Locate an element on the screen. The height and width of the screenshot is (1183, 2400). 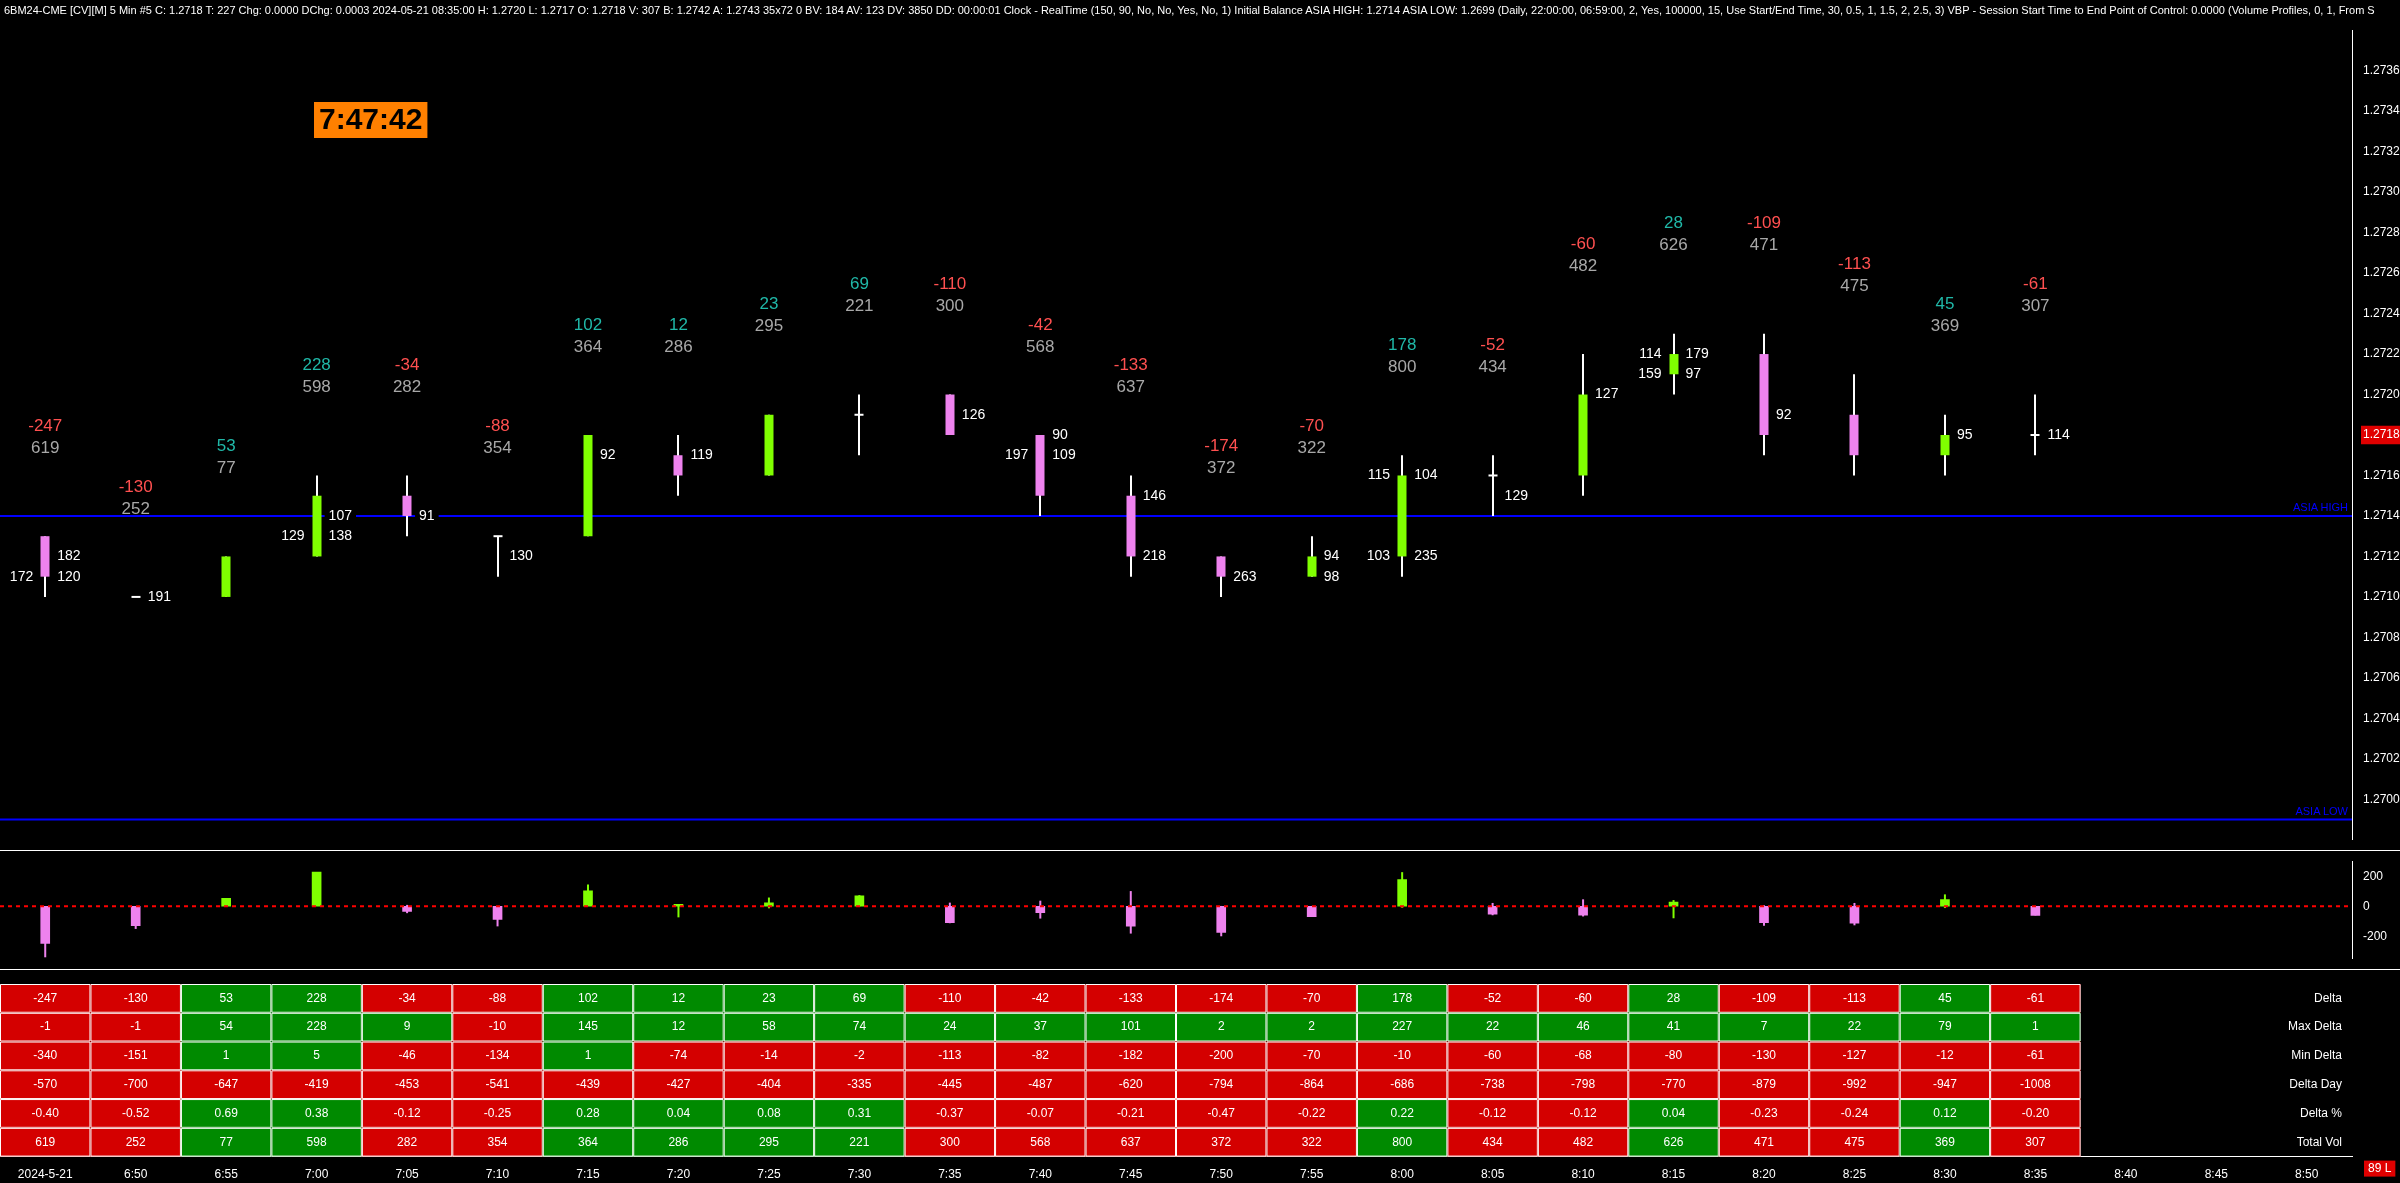
x-tick-label: 8:40 is located at coordinates (2126, 1174).